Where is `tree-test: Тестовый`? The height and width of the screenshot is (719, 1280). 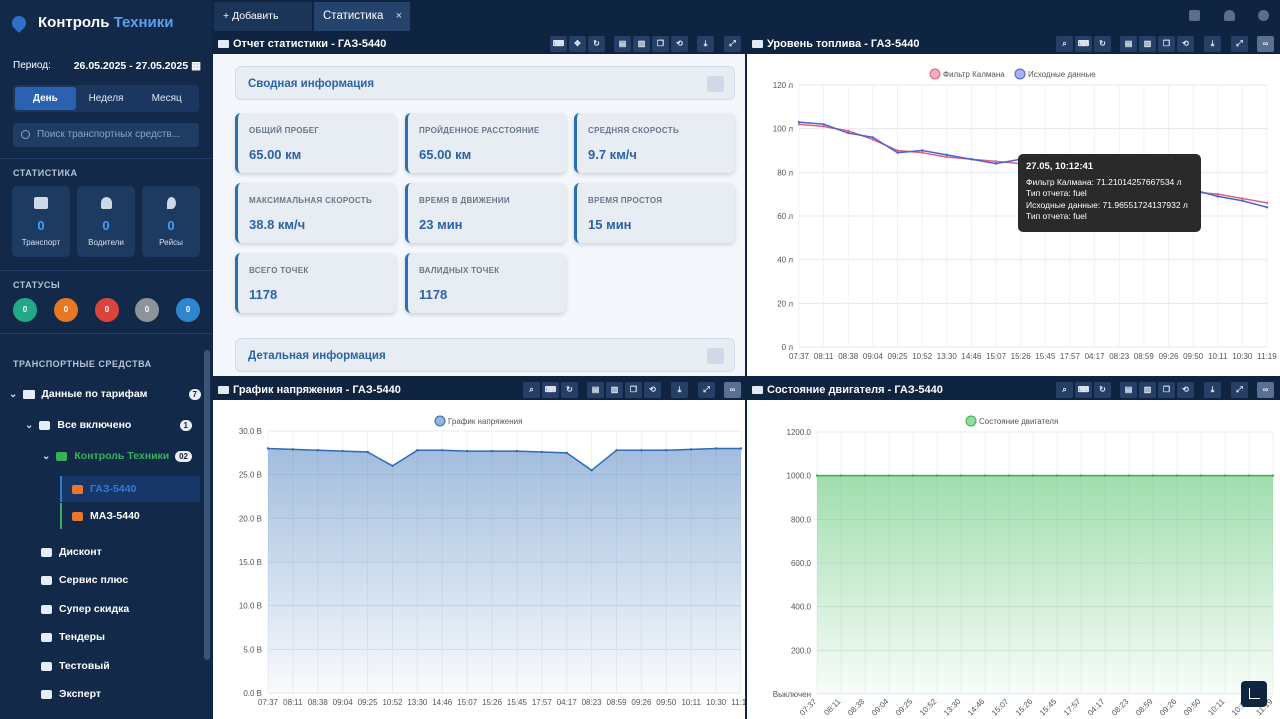 tree-test: Тестовый is located at coordinates (126, 666).